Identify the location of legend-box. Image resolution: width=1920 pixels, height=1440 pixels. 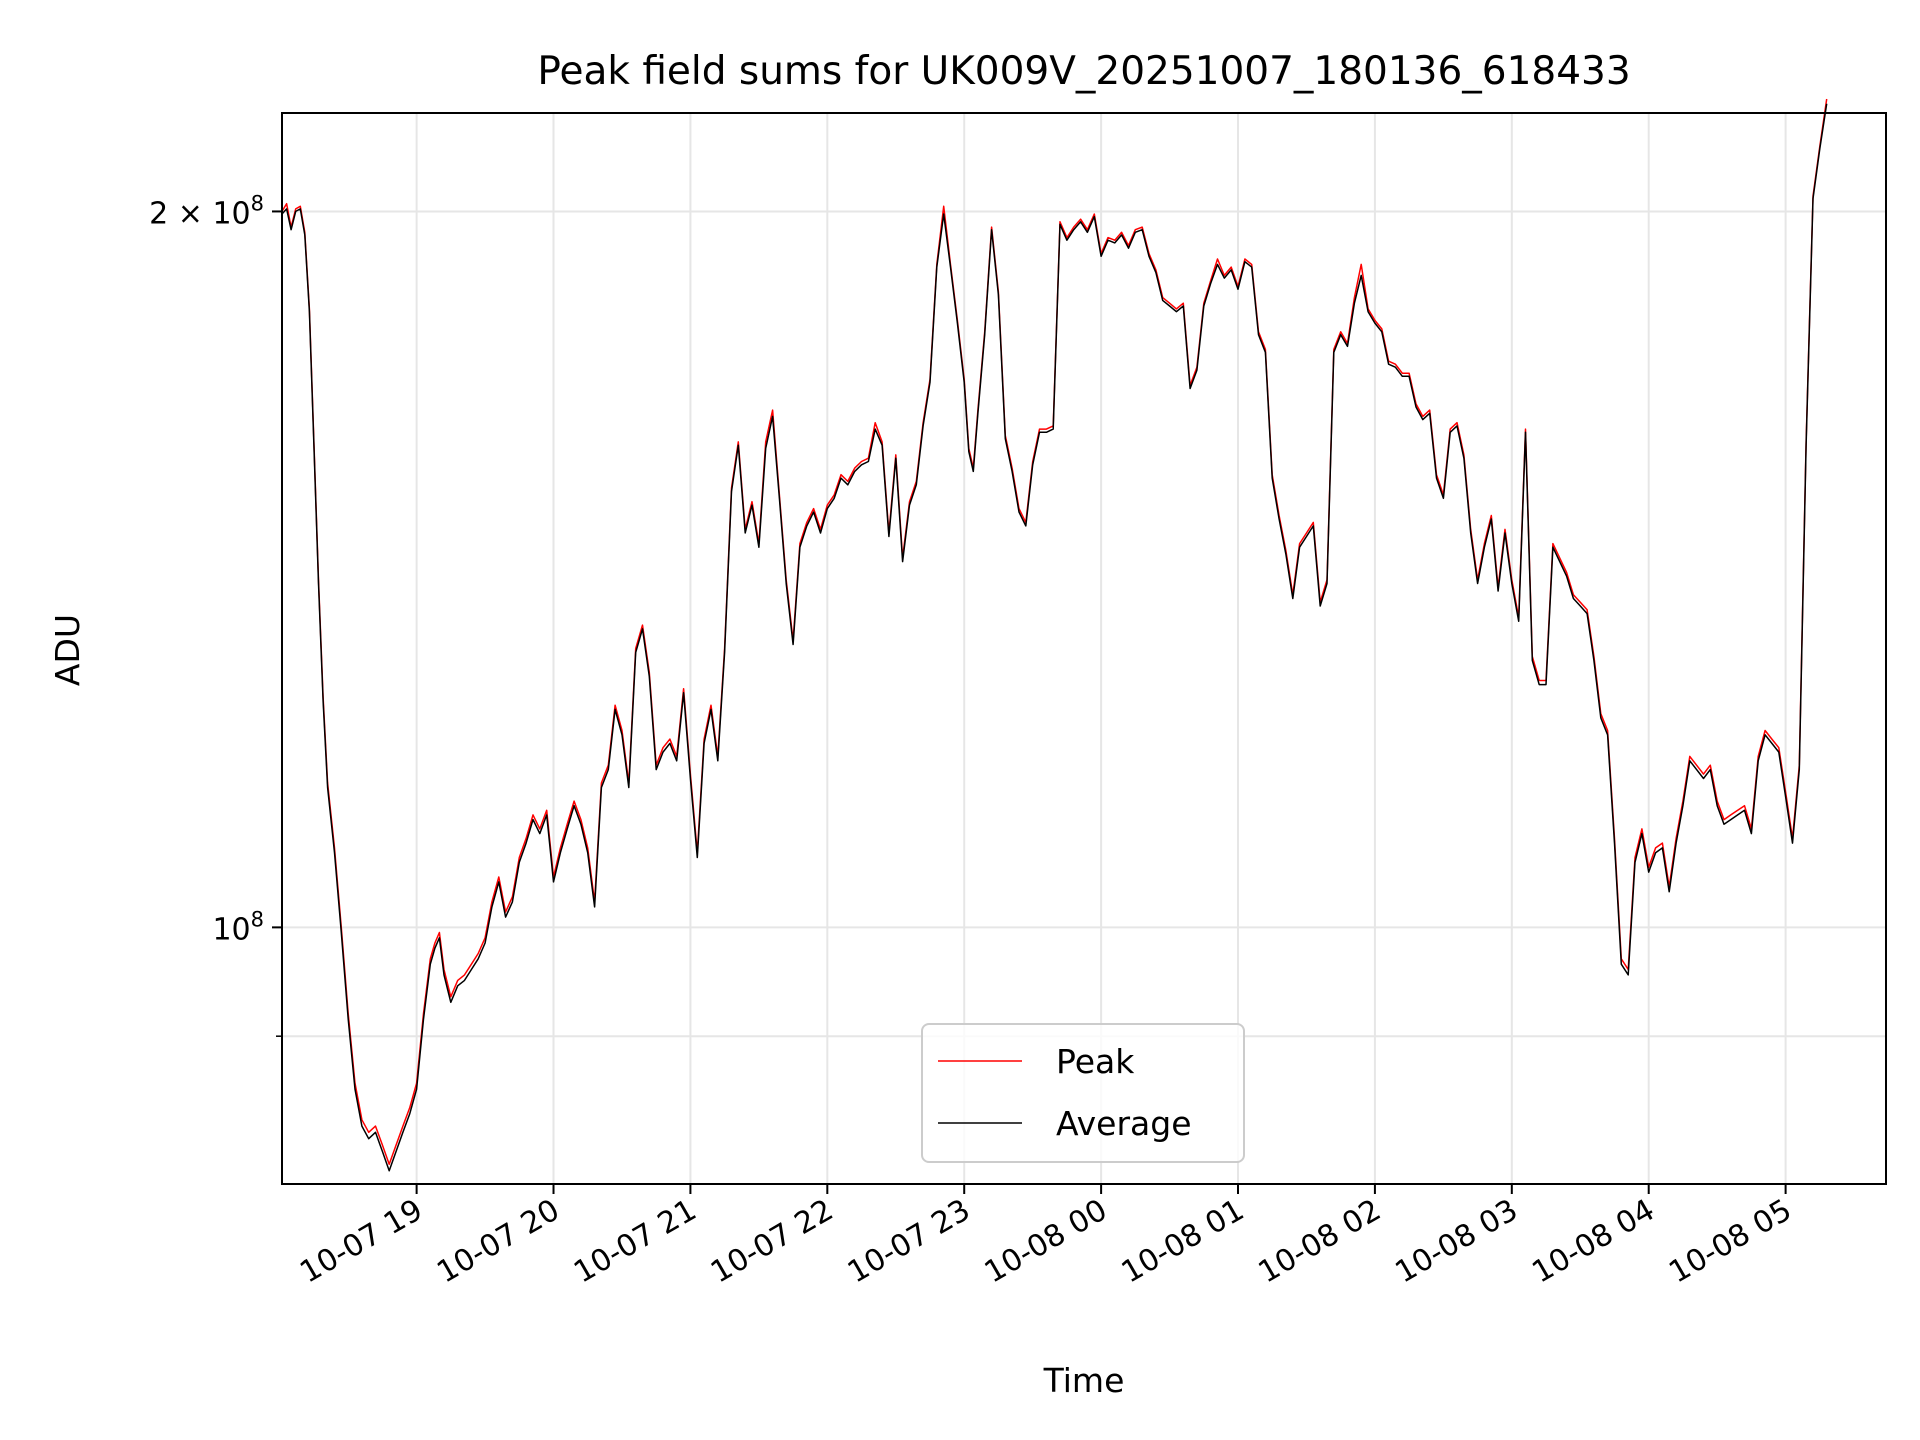
(1083, 1093).